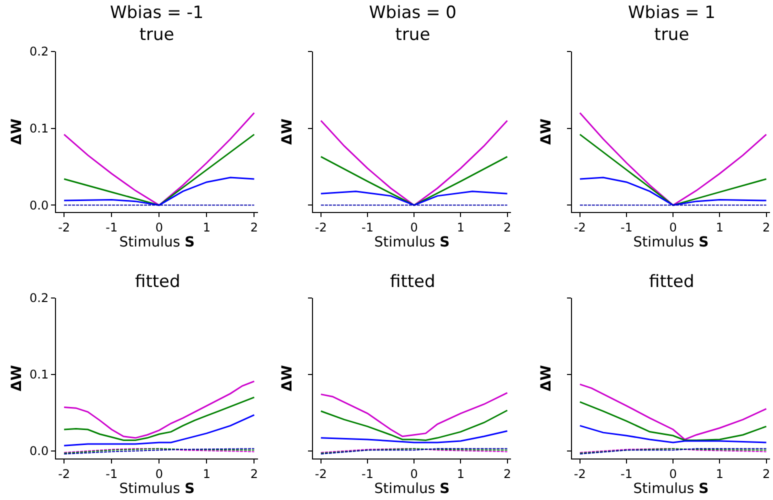 The image size is (773, 500). Describe the element at coordinates (412, 24) in the screenshot. I see `chart-title: Wbias = 0 true` at that location.